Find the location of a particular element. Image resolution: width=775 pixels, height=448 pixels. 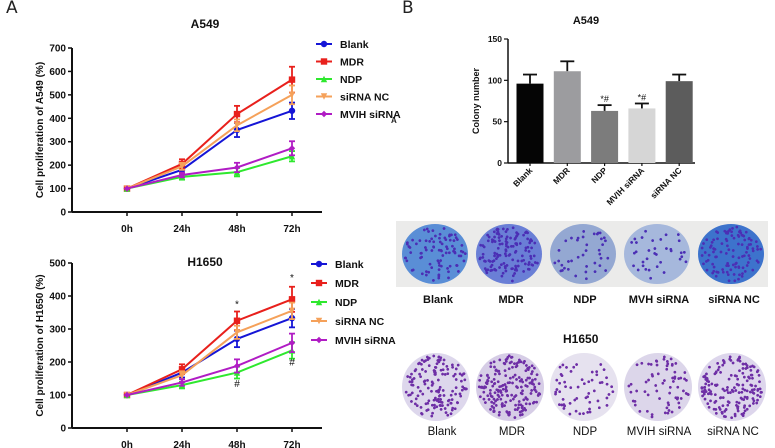

significance-marker: # is located at coordinates (292, 362).